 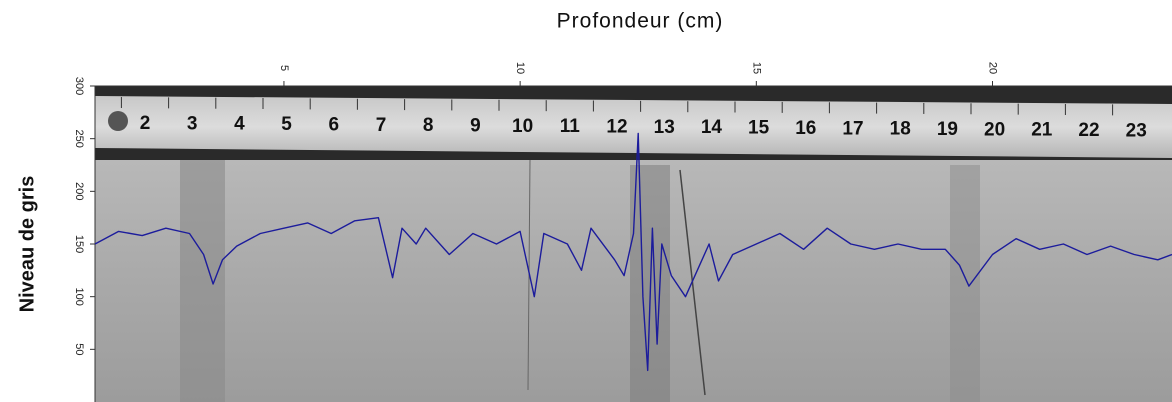 What do you see at coordinates (79, 349) in the screenshot?
I see `y-tick-label: 50` at bounding box center [79, 349].